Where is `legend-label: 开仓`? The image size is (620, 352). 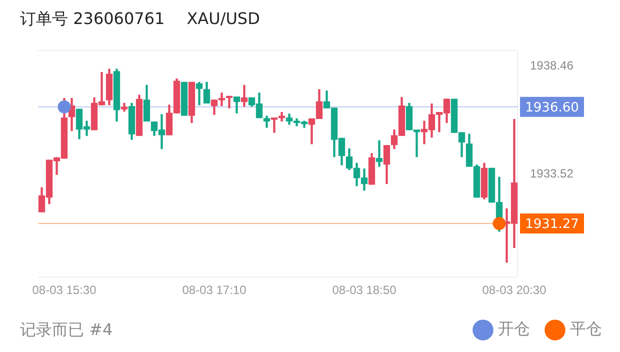
legend-label: 开仓 is located at coordinates (514, 328).